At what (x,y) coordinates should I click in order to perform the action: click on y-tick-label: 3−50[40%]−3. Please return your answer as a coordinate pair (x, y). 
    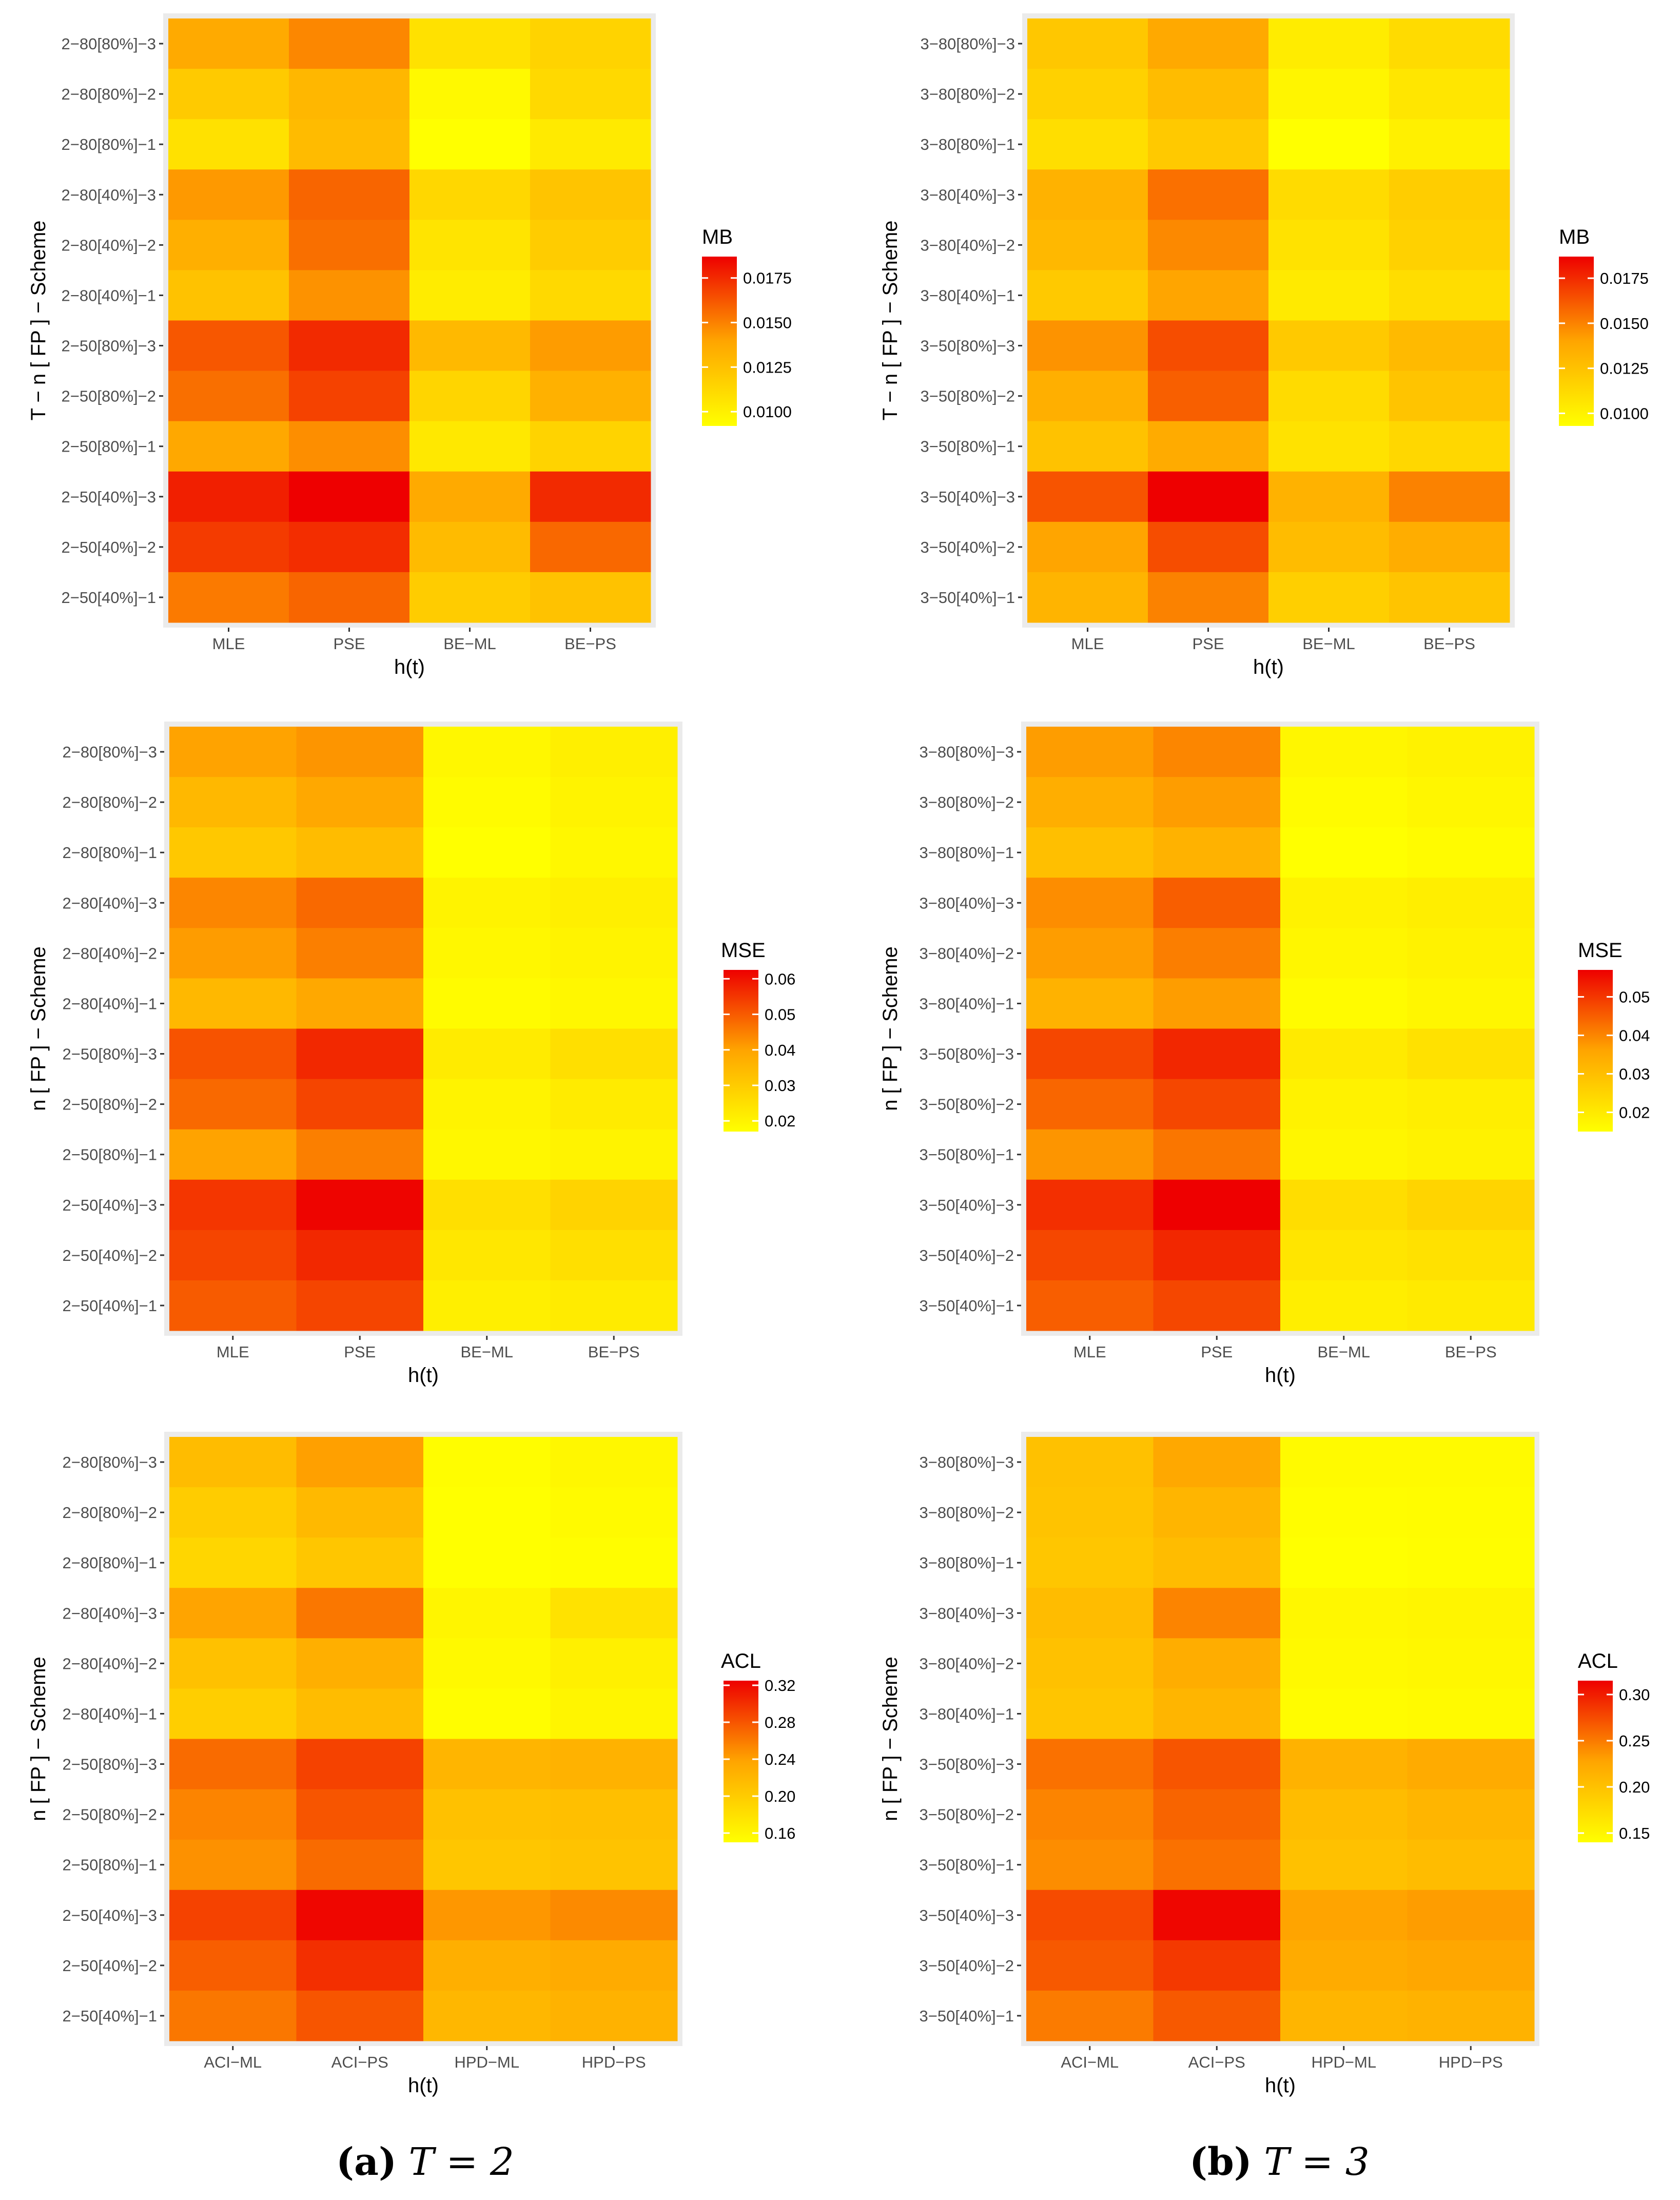
    Looking at the image, I should click on (967, 1205).